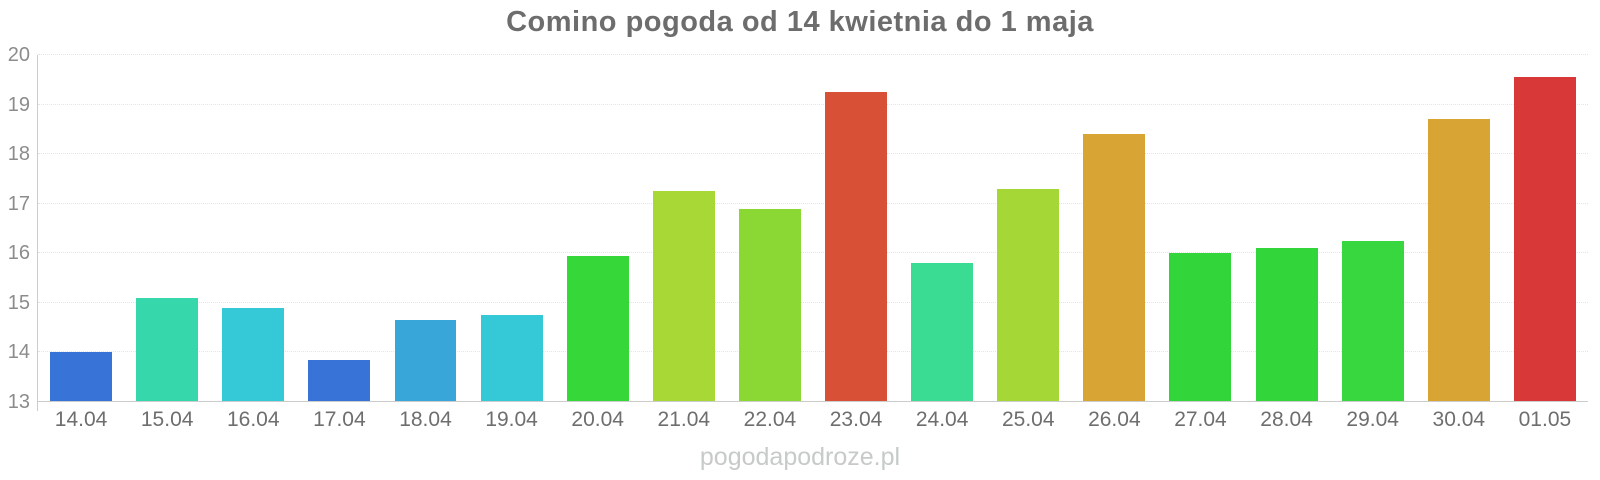 Image resolution: width=1600 pixels, height=480 pixels. Describe the element at coordinates (1458, 260) in the screenshot. I see `bar-30.04` at that location.